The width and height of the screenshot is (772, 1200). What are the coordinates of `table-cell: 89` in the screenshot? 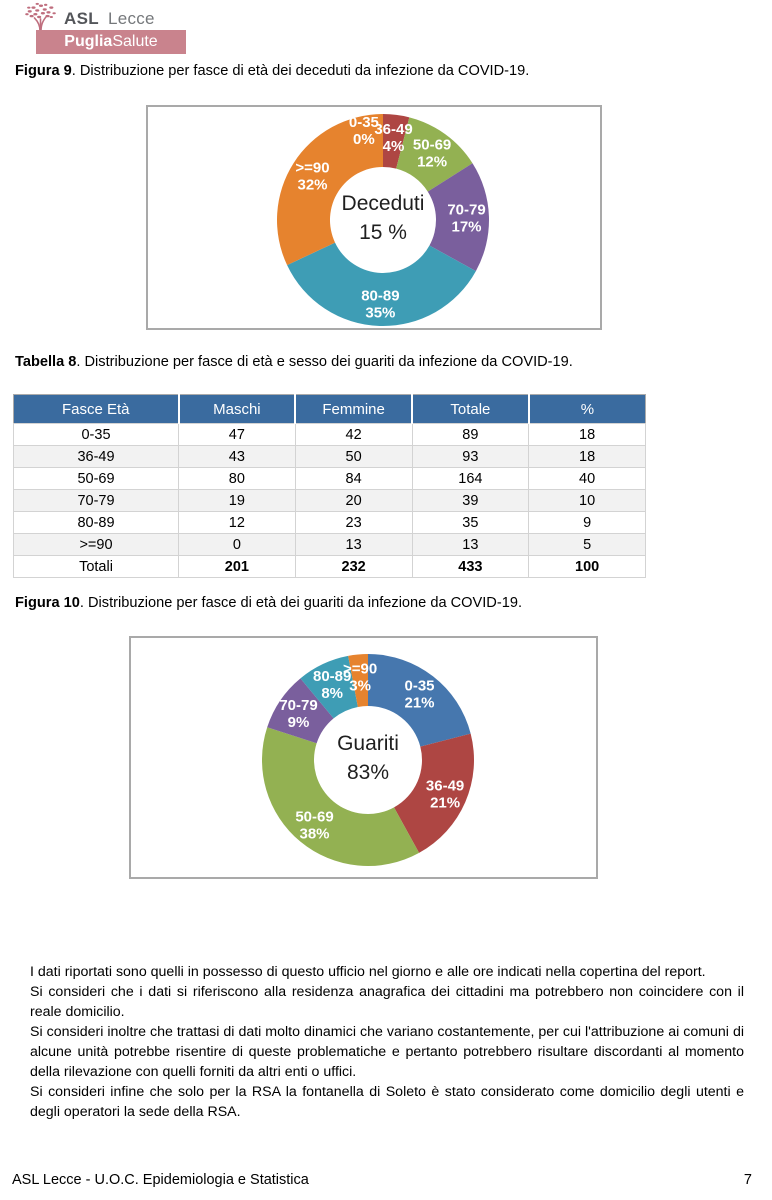 It's located at (470, 434).